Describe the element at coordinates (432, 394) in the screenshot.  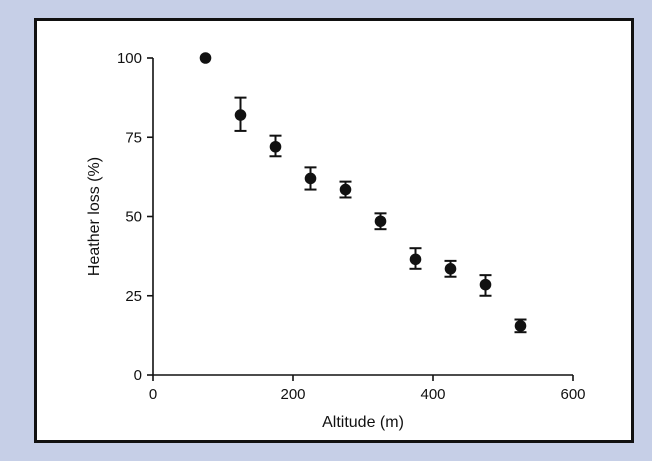
I see `x-tick-label: 400` at that location.